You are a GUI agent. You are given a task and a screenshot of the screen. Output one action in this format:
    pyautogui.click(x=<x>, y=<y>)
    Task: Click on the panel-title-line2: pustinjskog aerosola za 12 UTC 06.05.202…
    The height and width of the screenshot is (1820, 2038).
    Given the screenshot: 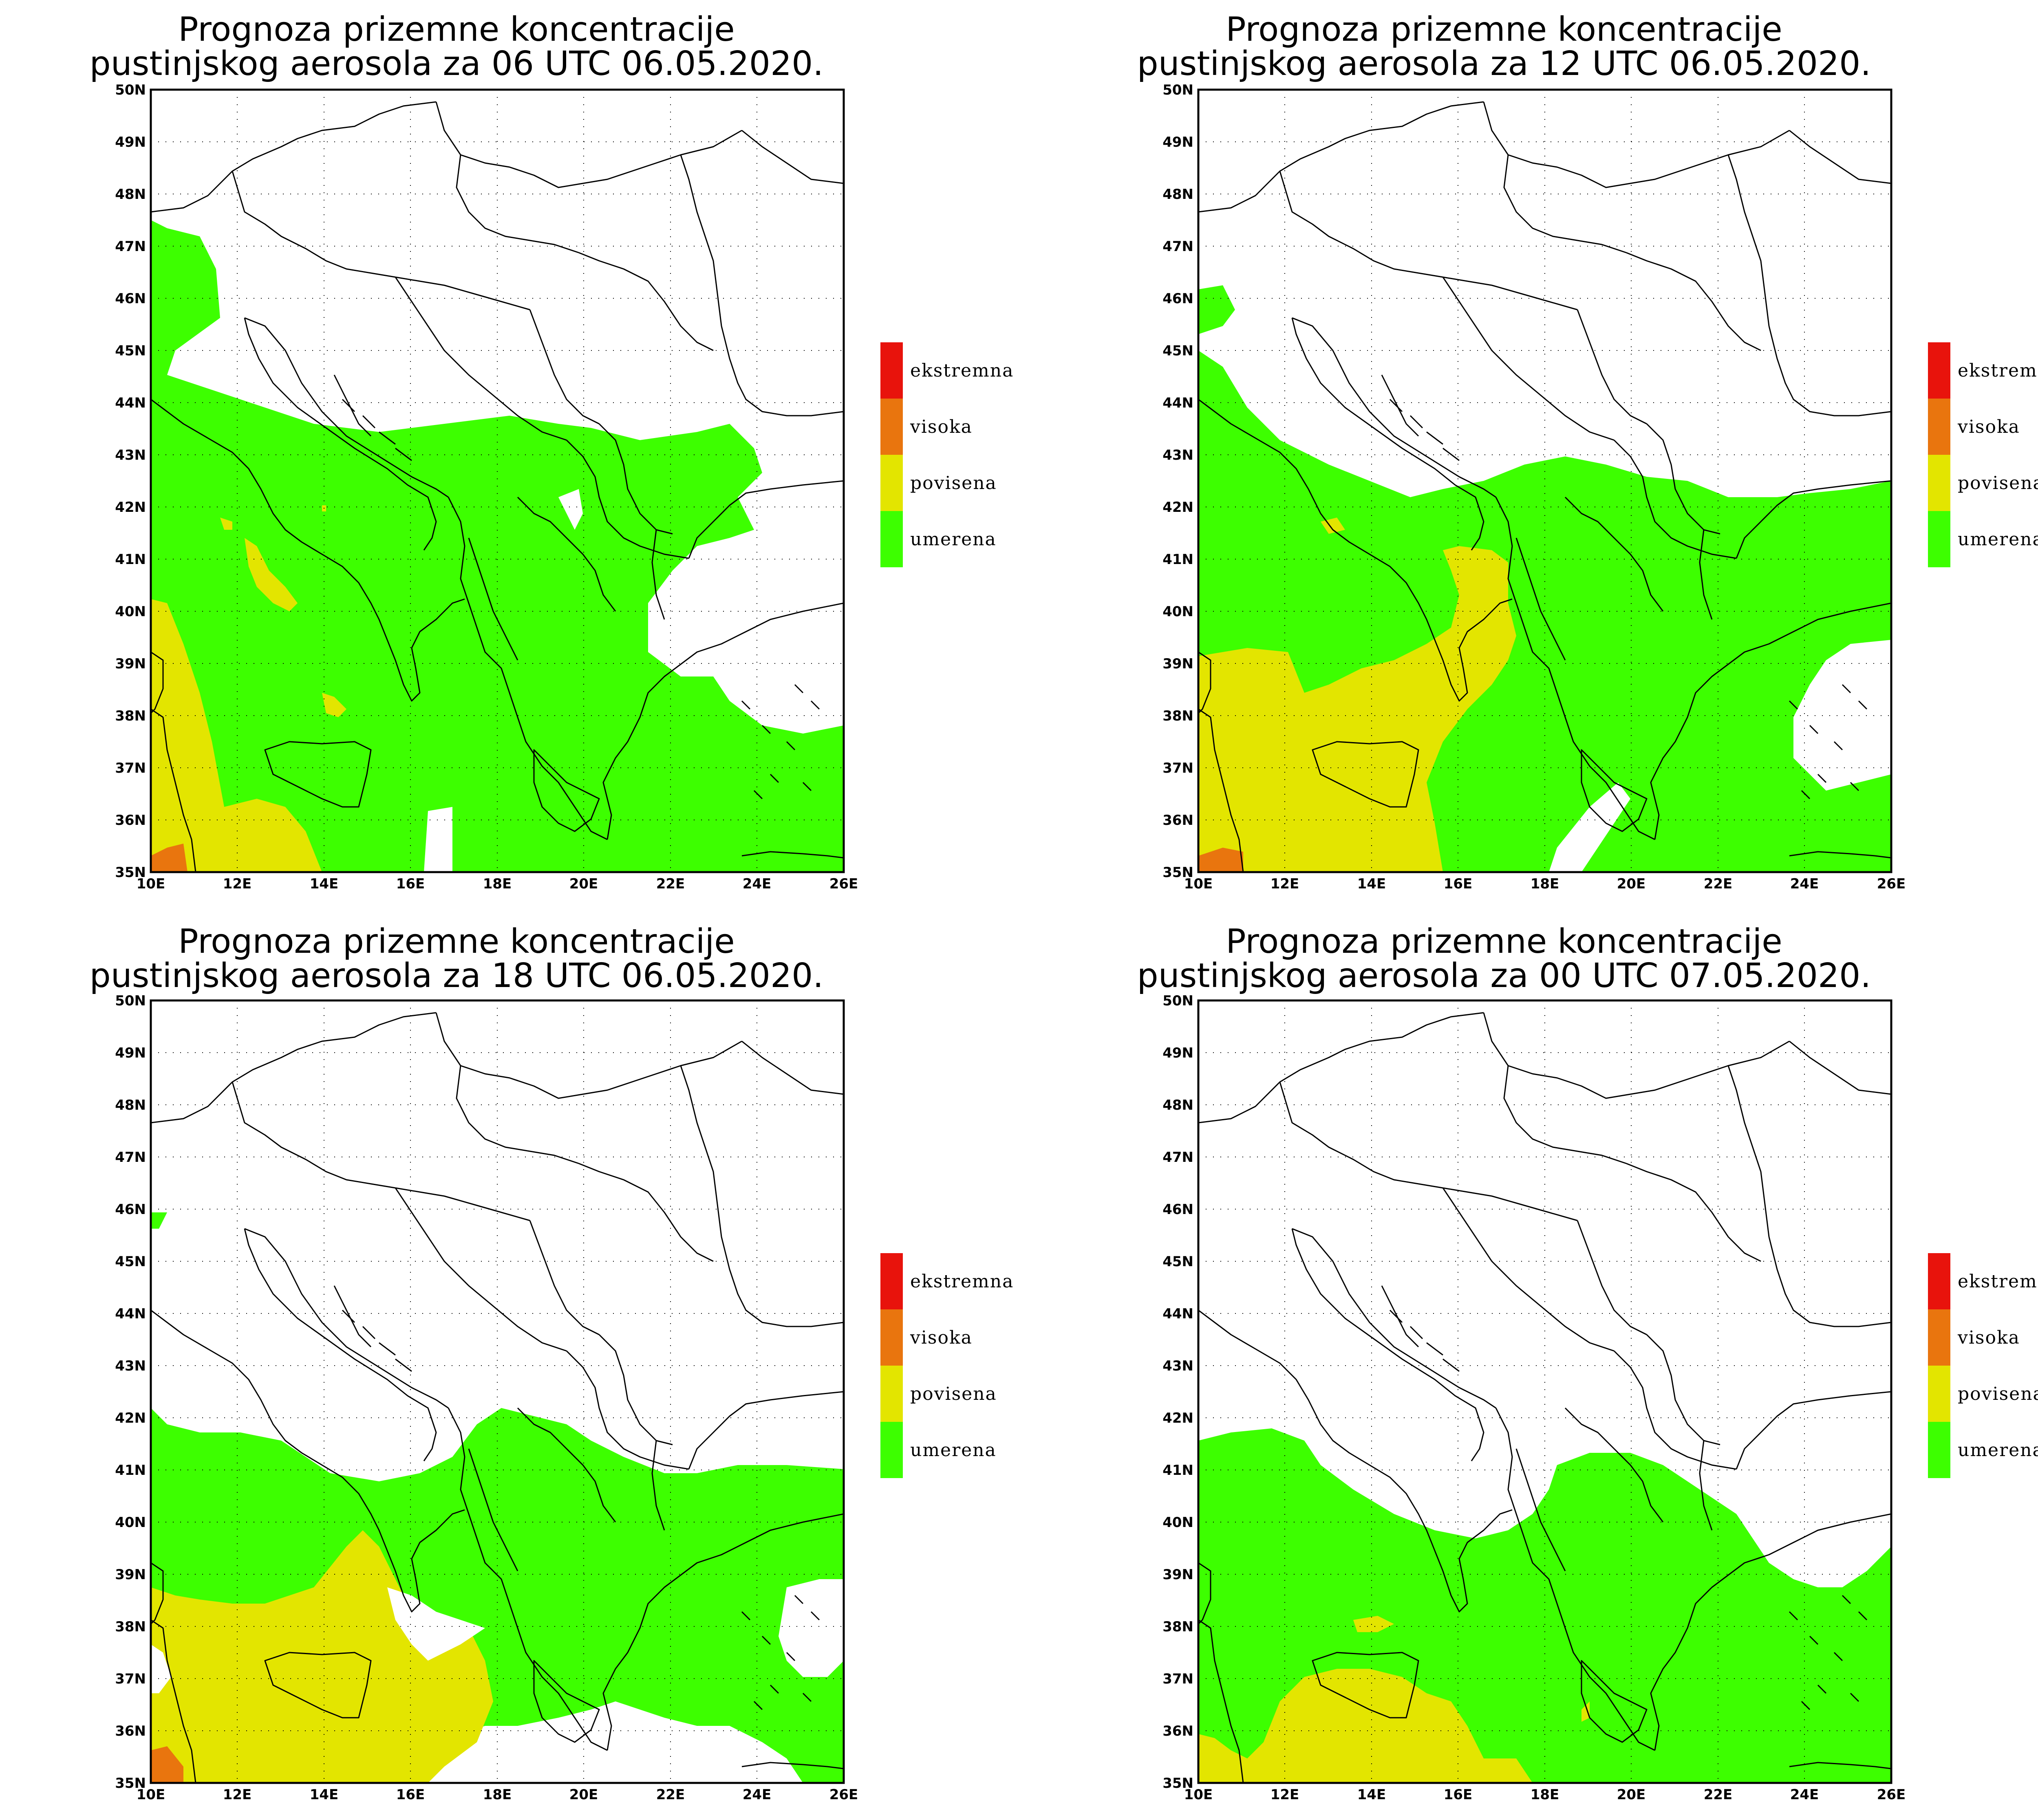 What is the action you would take?
    pyautogui.click(x=1504, y=64)
    